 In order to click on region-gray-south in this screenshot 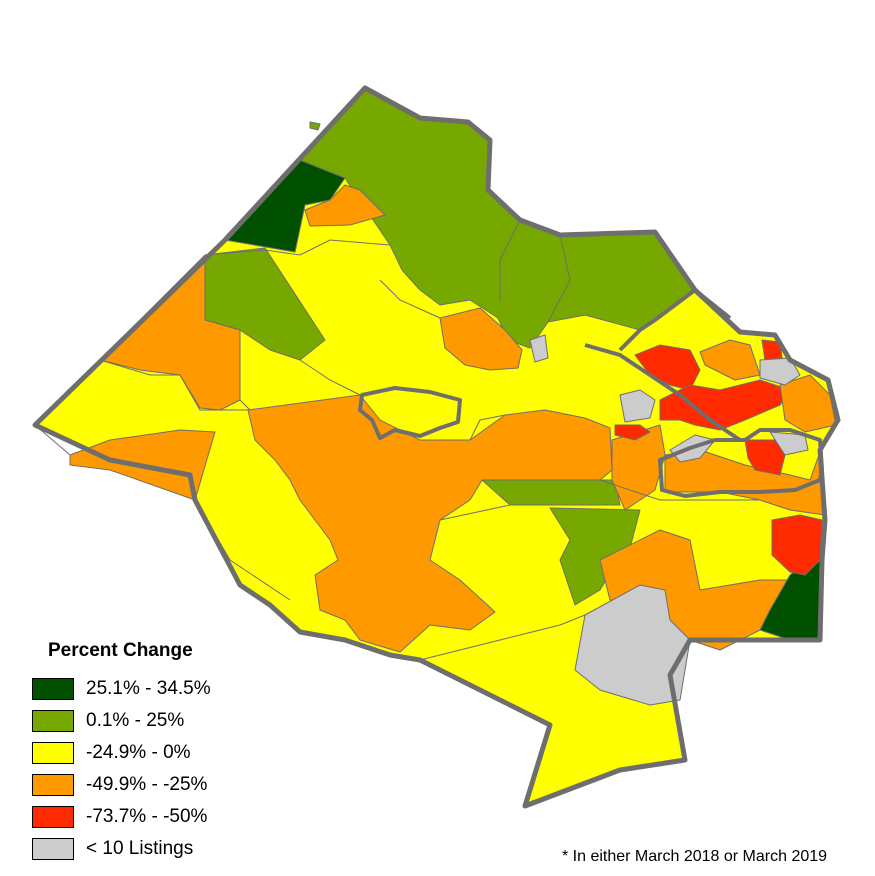, I will do `click(632, 645)`.